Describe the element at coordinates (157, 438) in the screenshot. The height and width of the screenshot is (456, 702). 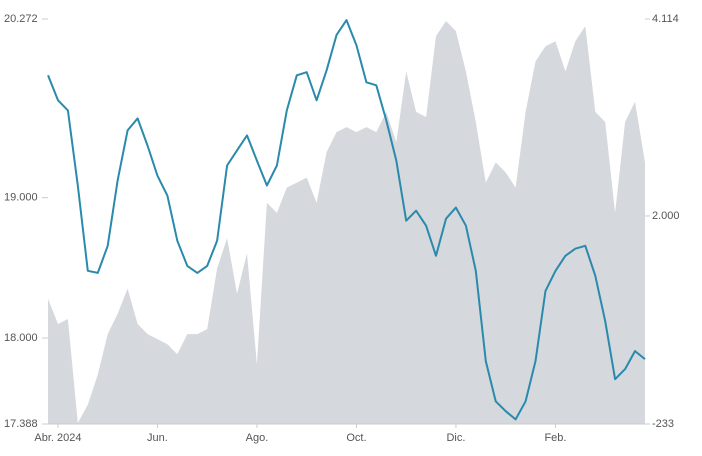
I see `x-tick-label: Jun.` at that location.